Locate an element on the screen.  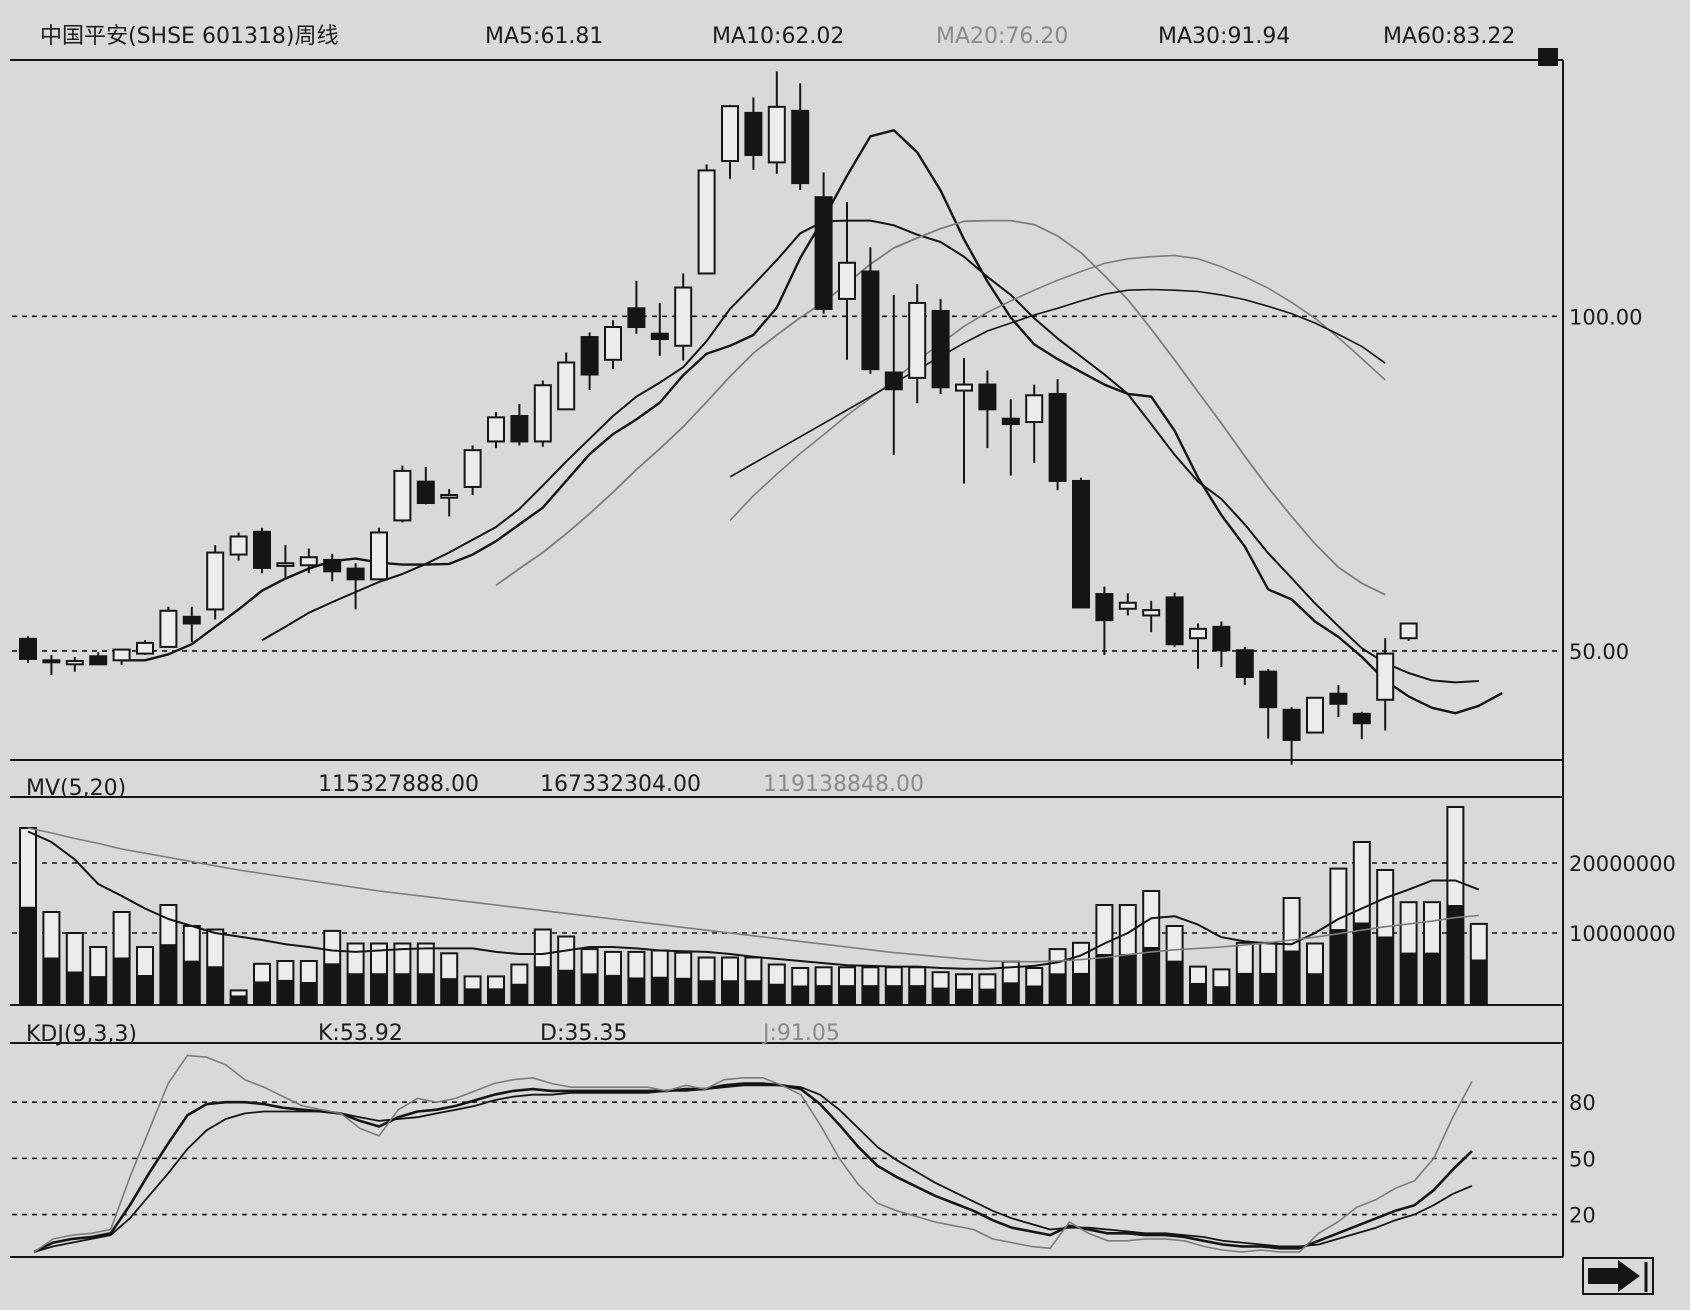
arrow-right-icon is located at coordinates (1618, 1276).